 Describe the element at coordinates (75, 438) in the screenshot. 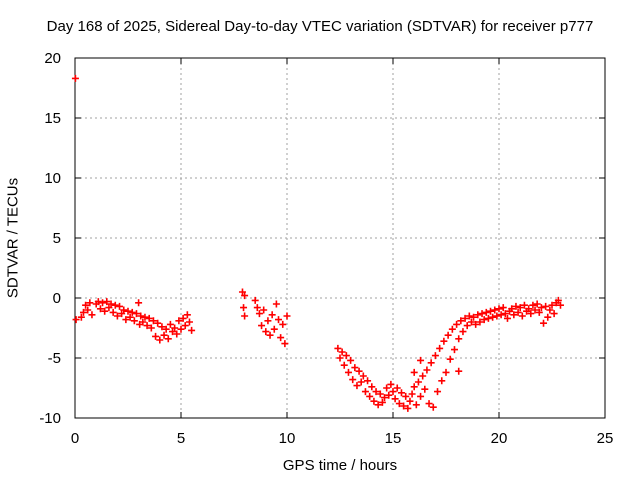

I see `x-tick-label: 0` at that location.